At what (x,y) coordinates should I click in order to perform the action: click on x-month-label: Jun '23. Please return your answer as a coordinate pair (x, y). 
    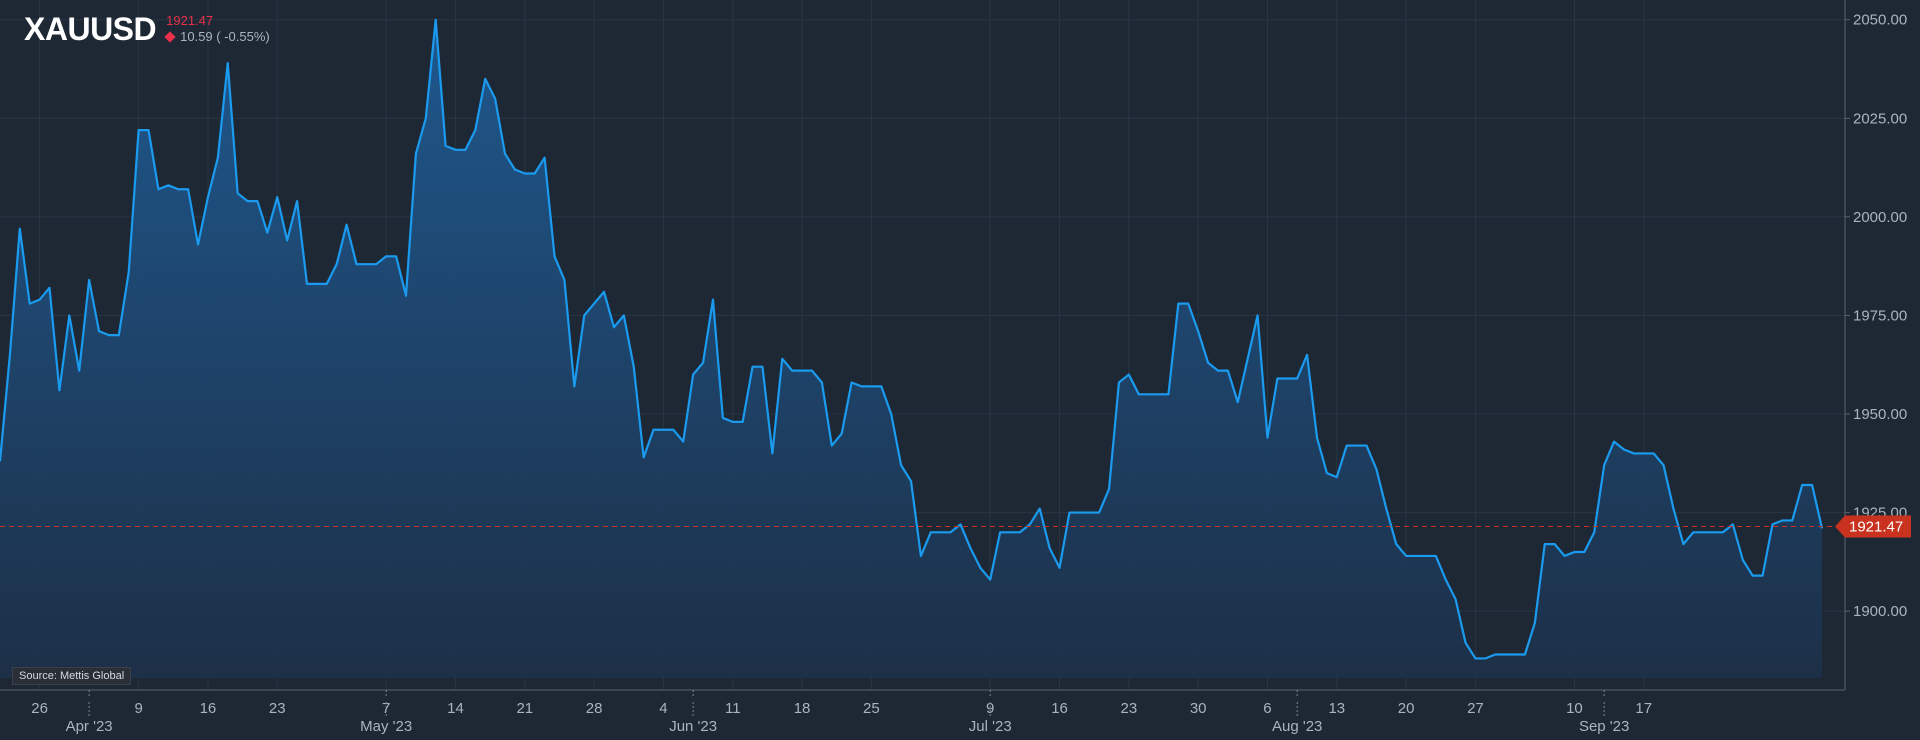
    Looking at the image, I should click on (693, 726).